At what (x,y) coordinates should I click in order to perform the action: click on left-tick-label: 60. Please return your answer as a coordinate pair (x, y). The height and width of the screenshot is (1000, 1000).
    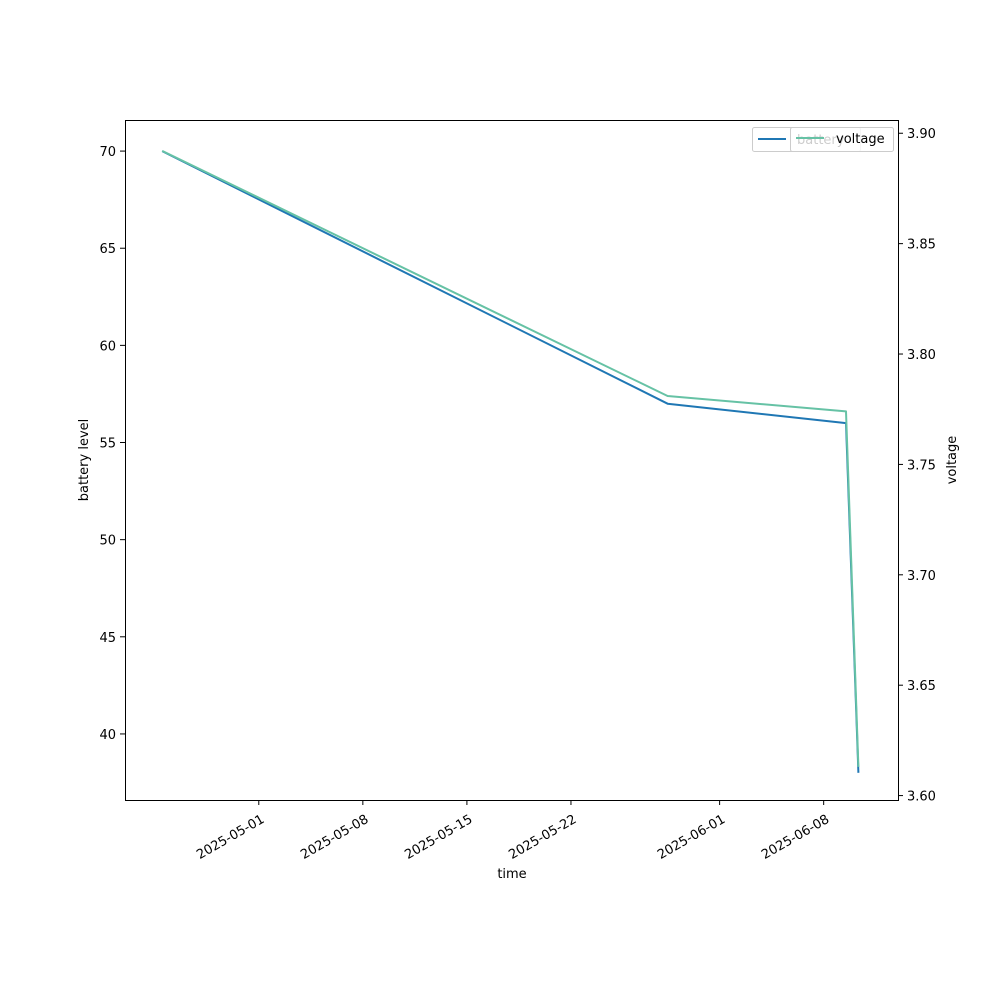
    Looking at the image, I should click on (107, 346).